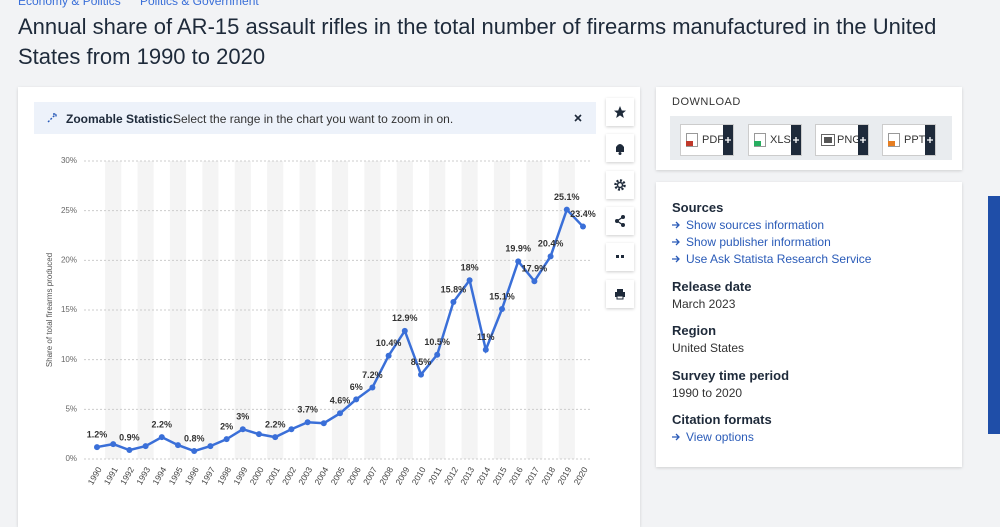  What do you see at coordinates (620, 221) in the screenshot?
I see `share-button` at bounding box center [620, 221].